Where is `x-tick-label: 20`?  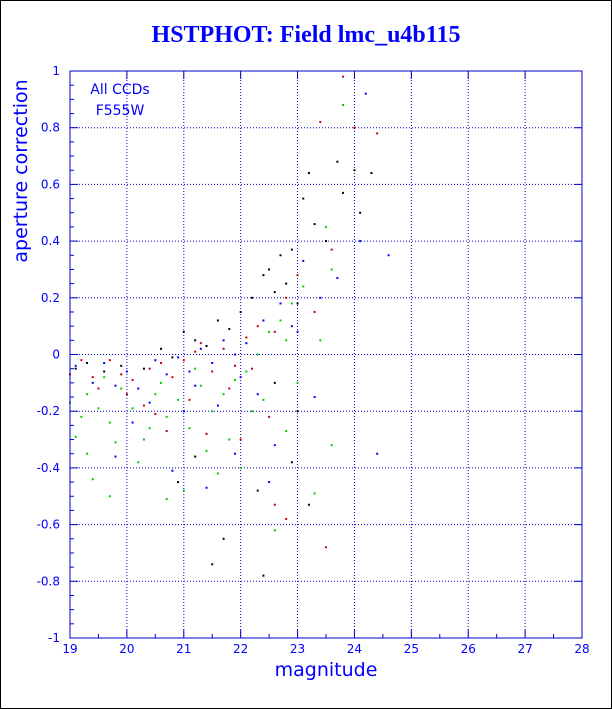
x-tick-label: 20 is located at coordinates (126, 649).